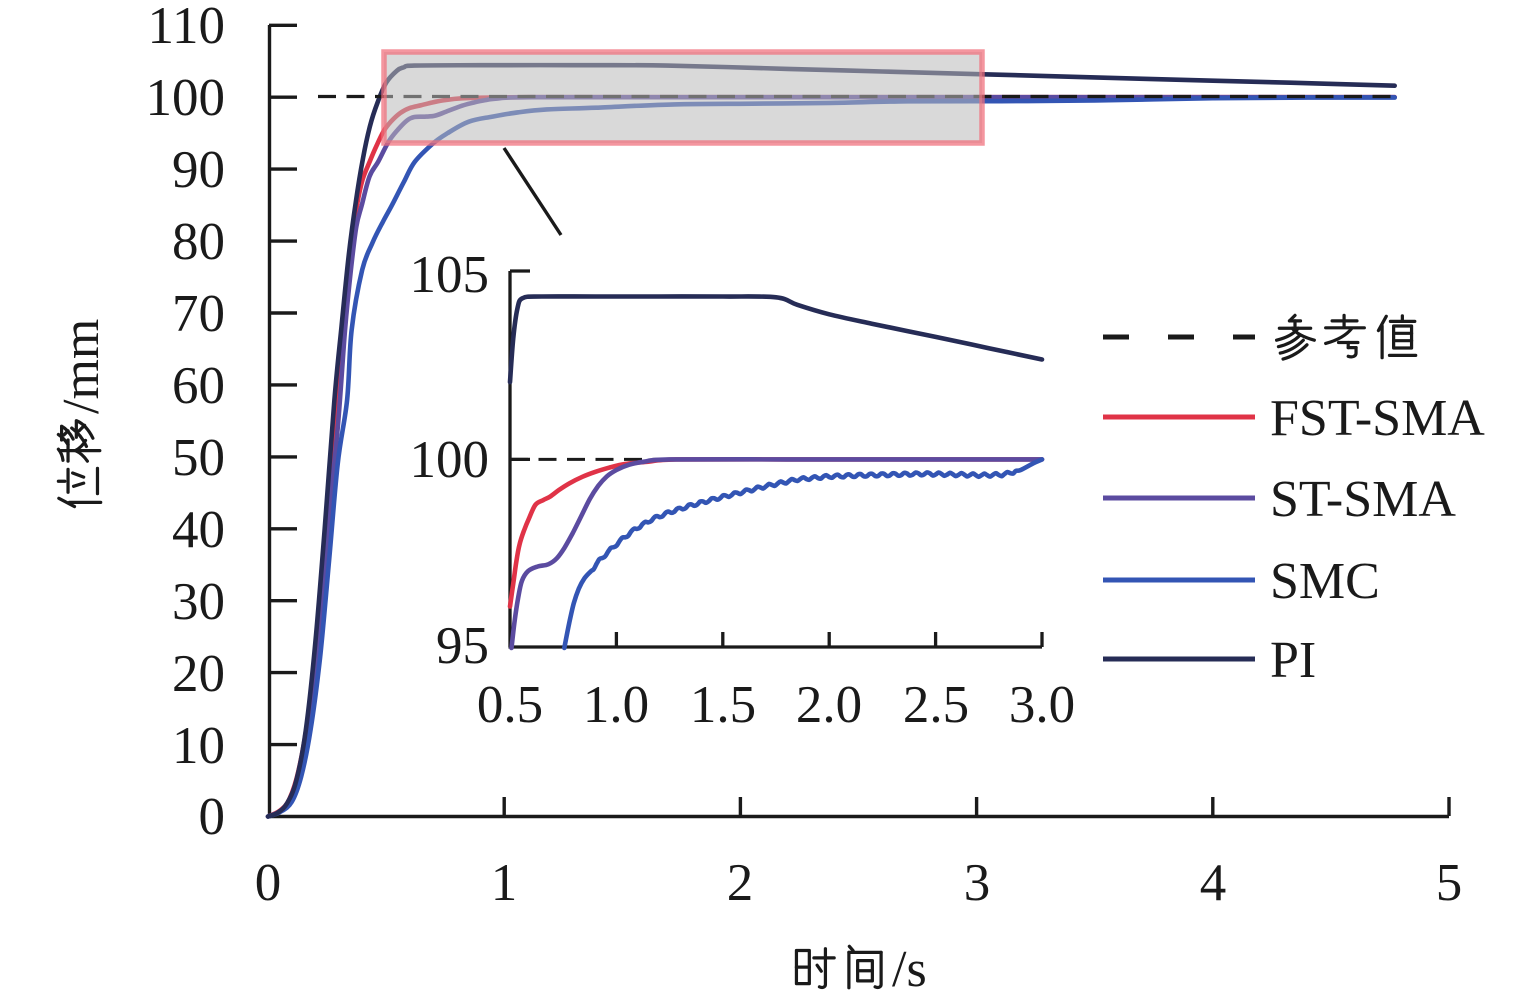 Image resolution: width=1535 pixels, height=1005 pixels. Describe the element at coordinates (1293, 660) in the screenshot. I see `svg-text: PI` at that location.